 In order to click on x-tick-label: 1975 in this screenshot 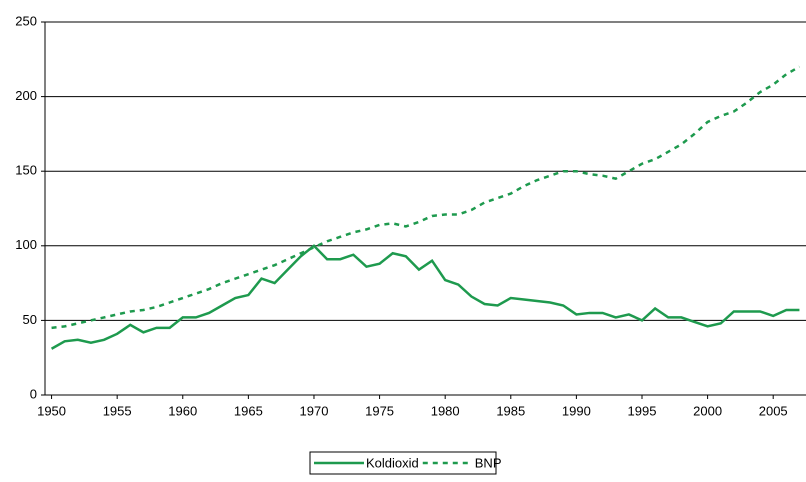, I will do `click(379, 410)`.